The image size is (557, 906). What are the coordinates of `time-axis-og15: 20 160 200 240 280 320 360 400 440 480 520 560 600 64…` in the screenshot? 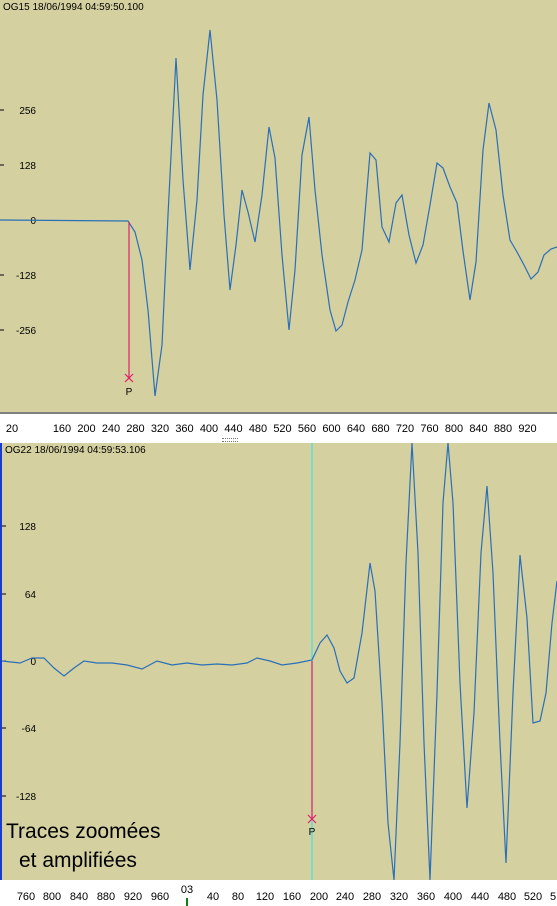 It's located at (278, 427).